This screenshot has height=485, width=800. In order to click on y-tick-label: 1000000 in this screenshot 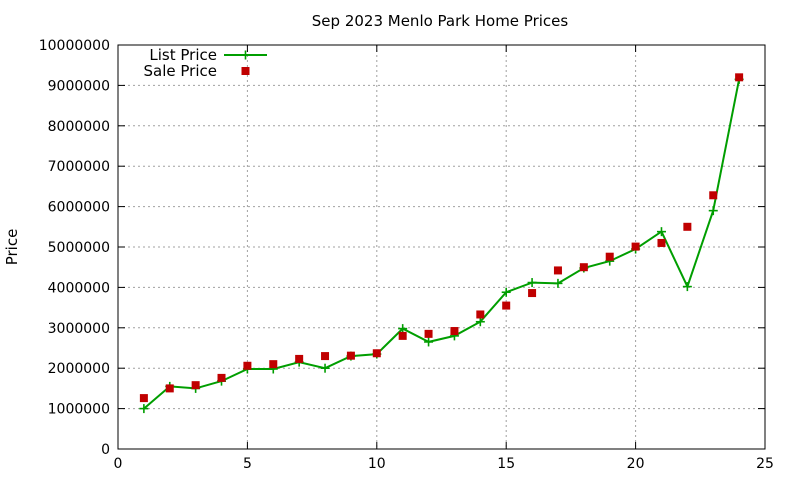, I will do `click(79, 410)`.